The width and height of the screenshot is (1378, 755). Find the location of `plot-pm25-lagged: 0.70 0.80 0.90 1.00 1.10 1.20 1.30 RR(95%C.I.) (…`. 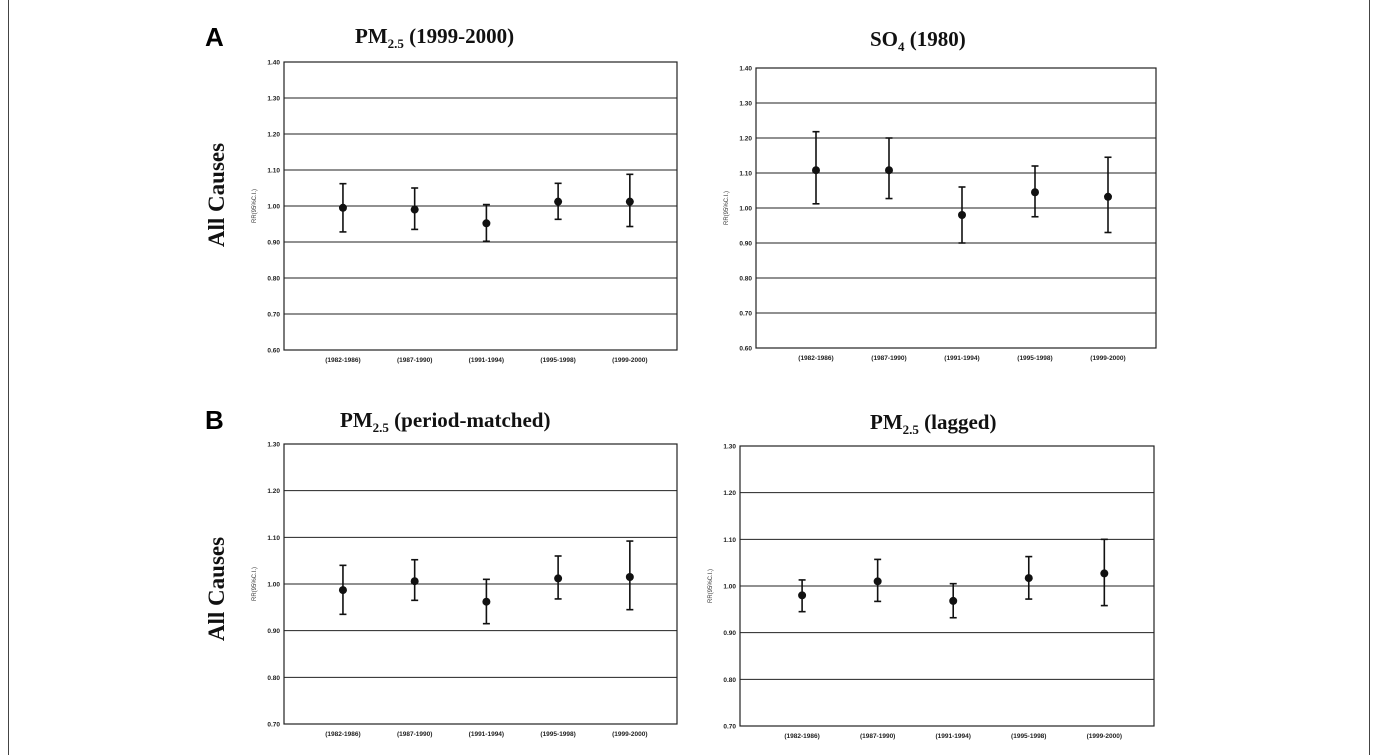

plot-pm25-lagged: 0.70 0.80 0.90 1.00 1.10 1.20 1.30 RR(95%C.I.) (… is located at coordinates (941, 595).